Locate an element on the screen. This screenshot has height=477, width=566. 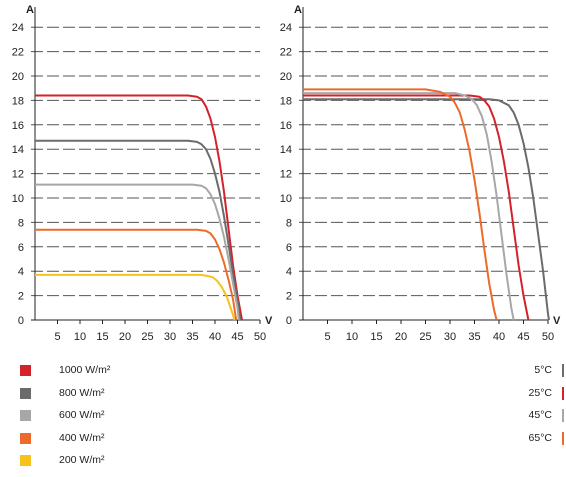
legend-label-5c: 5°C is located at coordinates (543, 370).